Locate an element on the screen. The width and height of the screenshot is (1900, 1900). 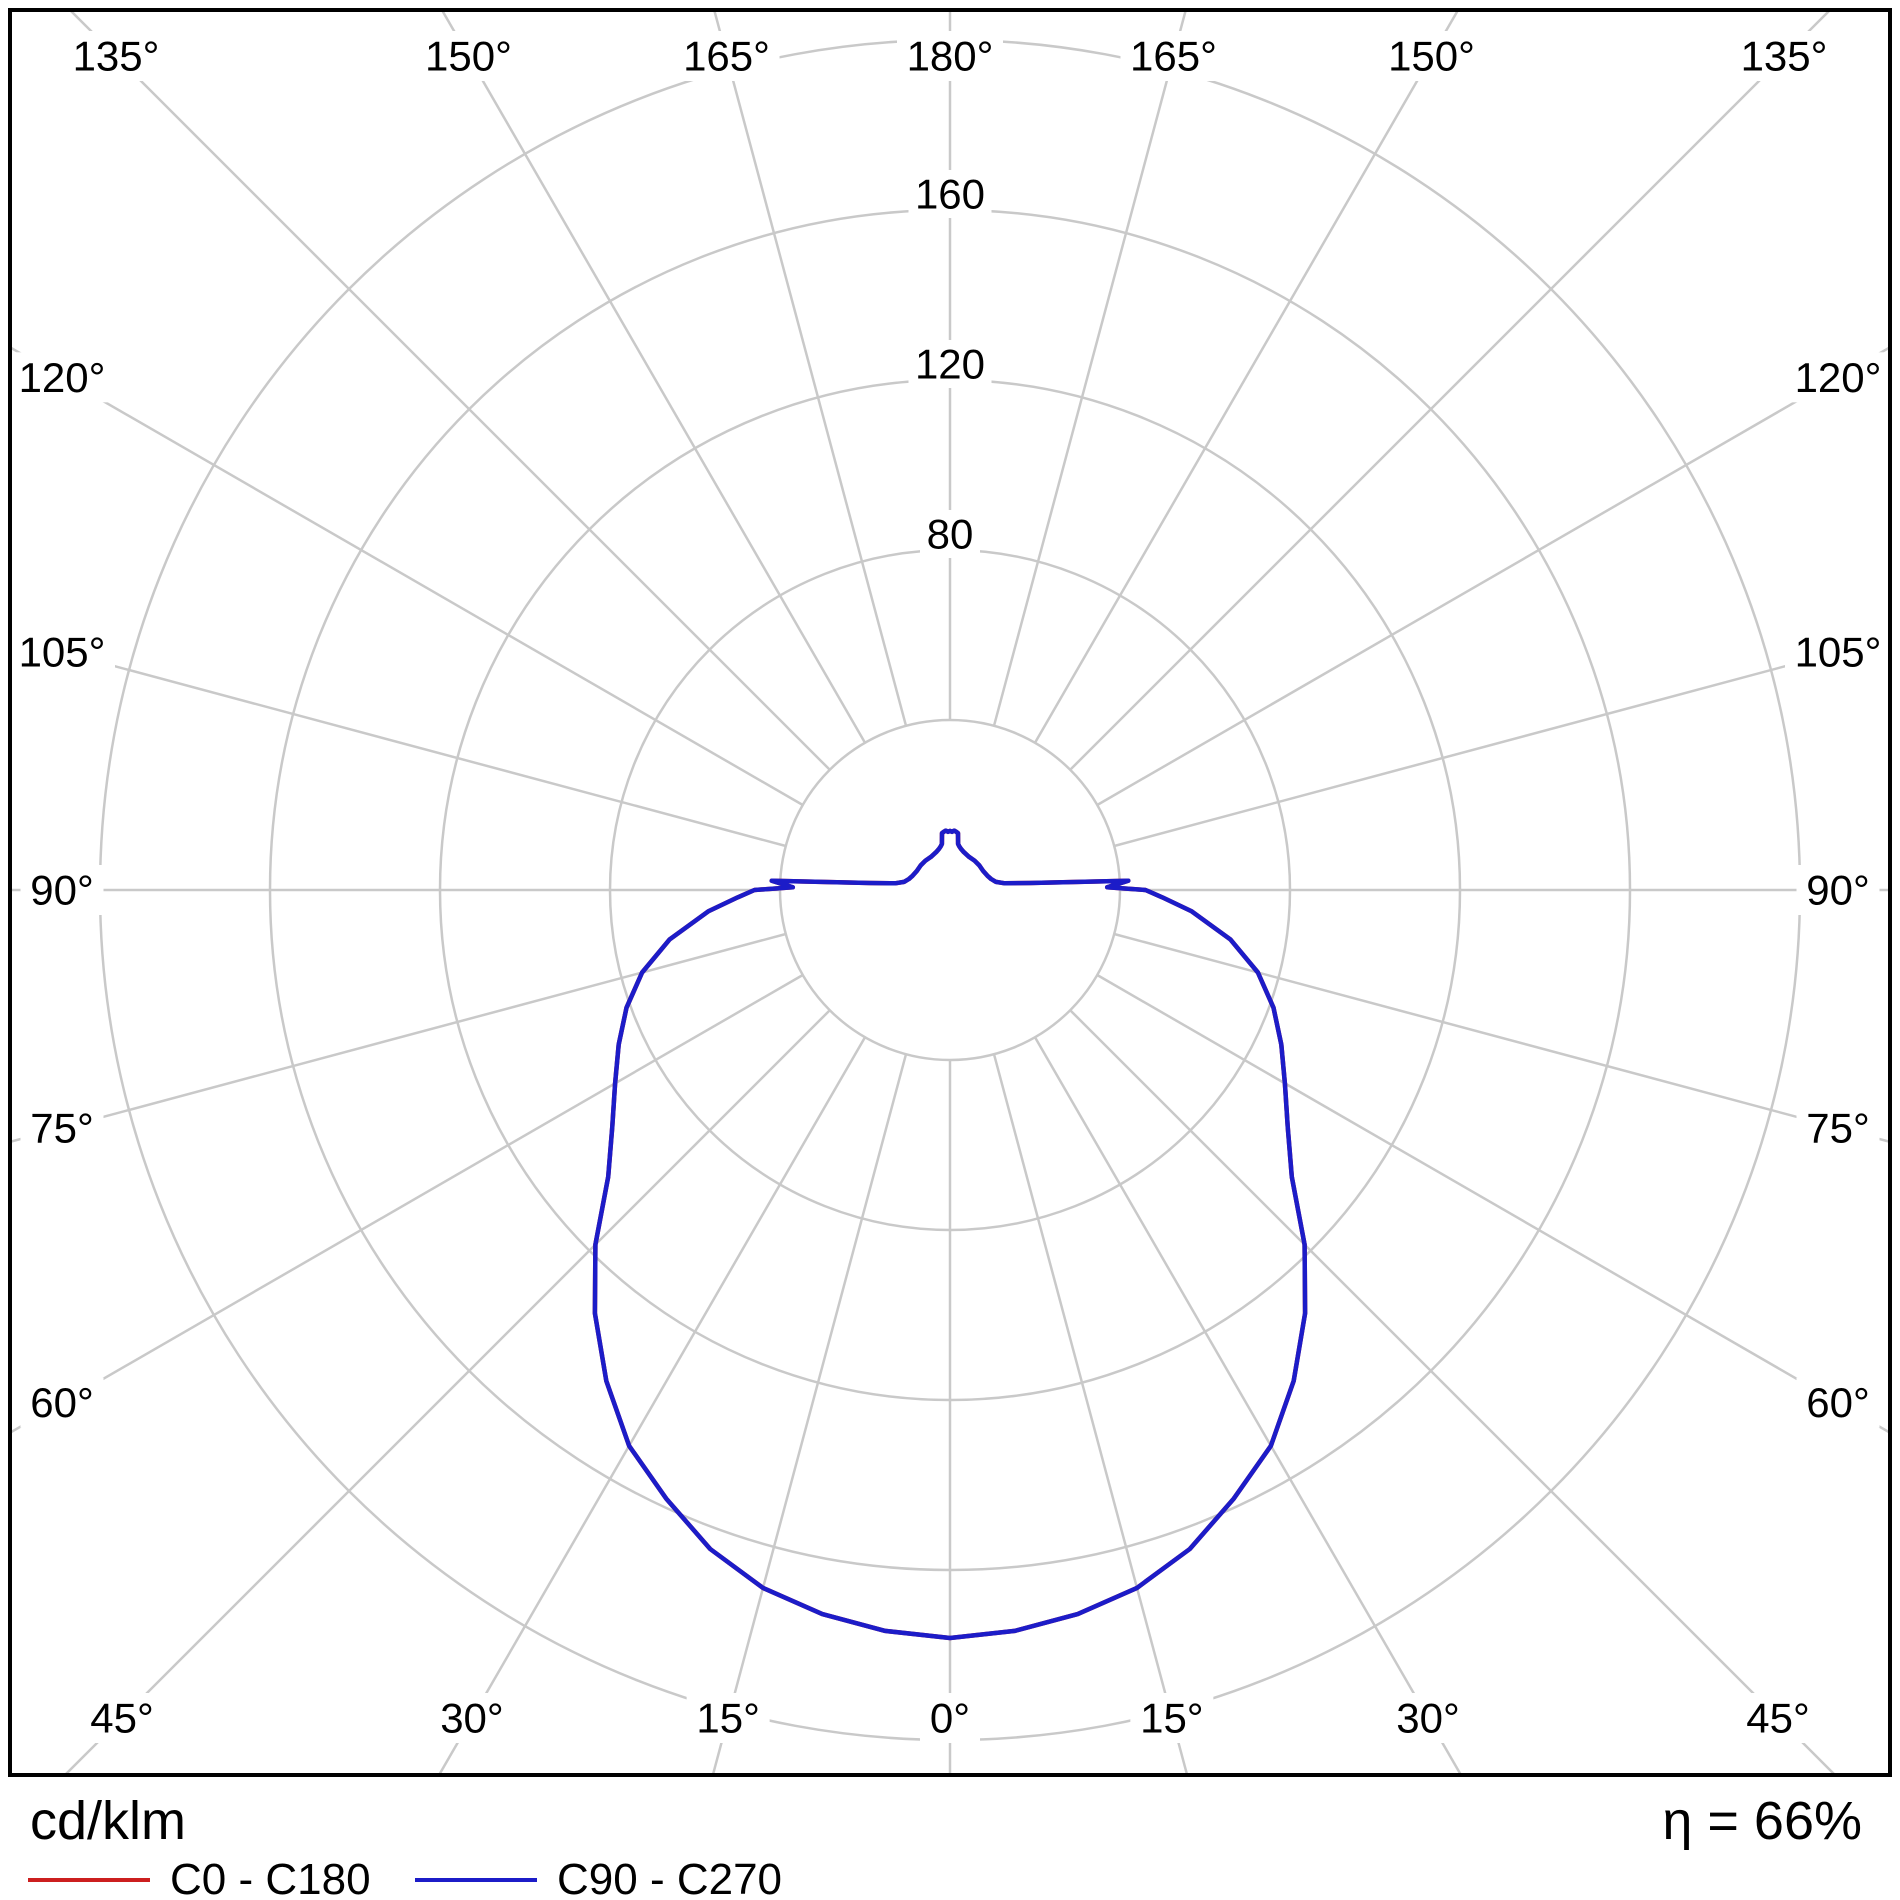
angle-label: 180° is located at coordinates (950, 56).